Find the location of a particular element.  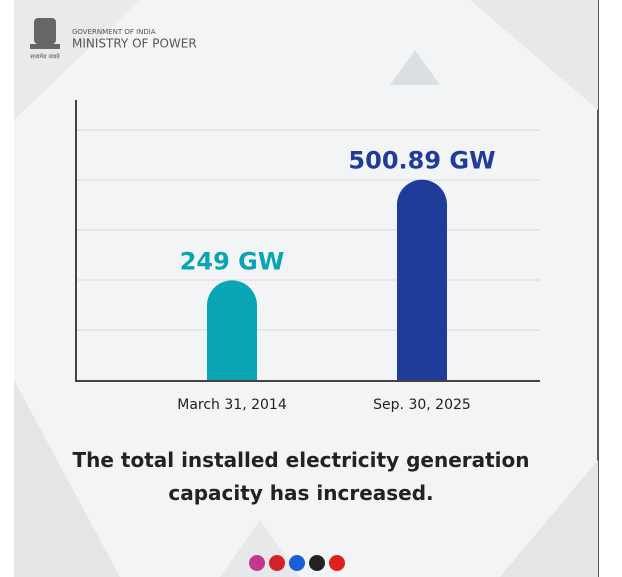

instagram-icon is located at coordinates (257, 563).